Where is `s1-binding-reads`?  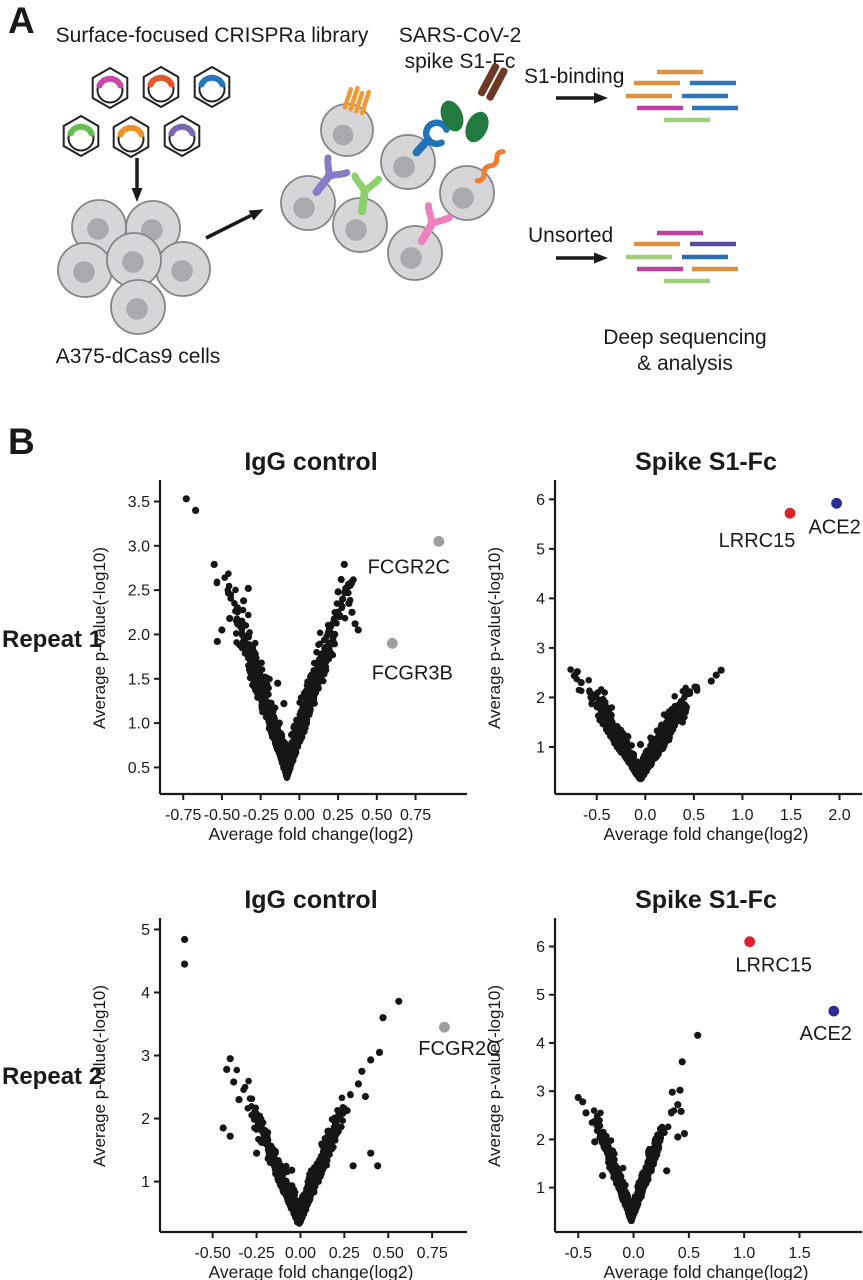 s1-binding-reads is located at coordinates (682, 96).